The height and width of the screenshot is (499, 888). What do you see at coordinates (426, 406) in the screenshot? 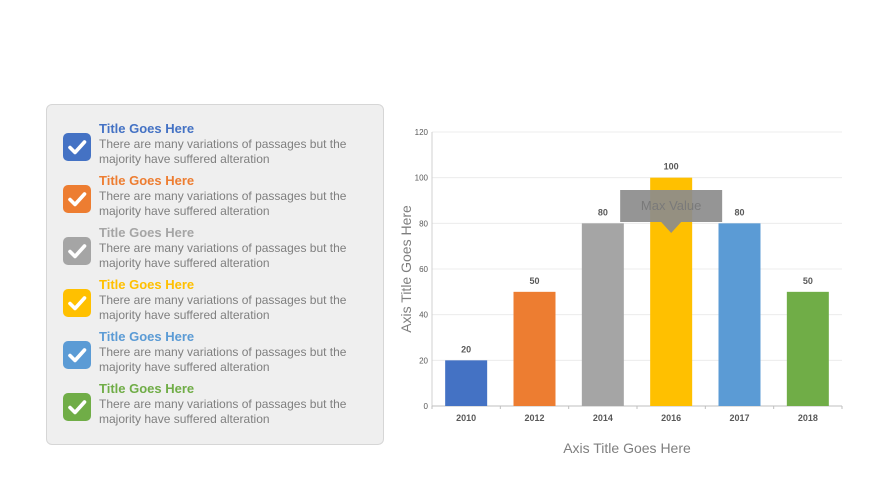
I see `y-tick-label: 0` at bounding box center [426, 406].